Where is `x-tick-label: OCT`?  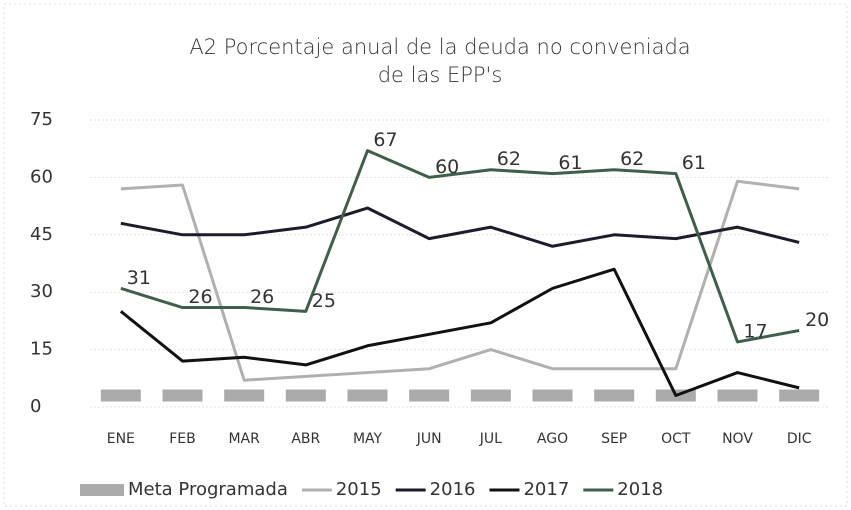 x-tick-label: OCT is located at coordinates (676, 439).